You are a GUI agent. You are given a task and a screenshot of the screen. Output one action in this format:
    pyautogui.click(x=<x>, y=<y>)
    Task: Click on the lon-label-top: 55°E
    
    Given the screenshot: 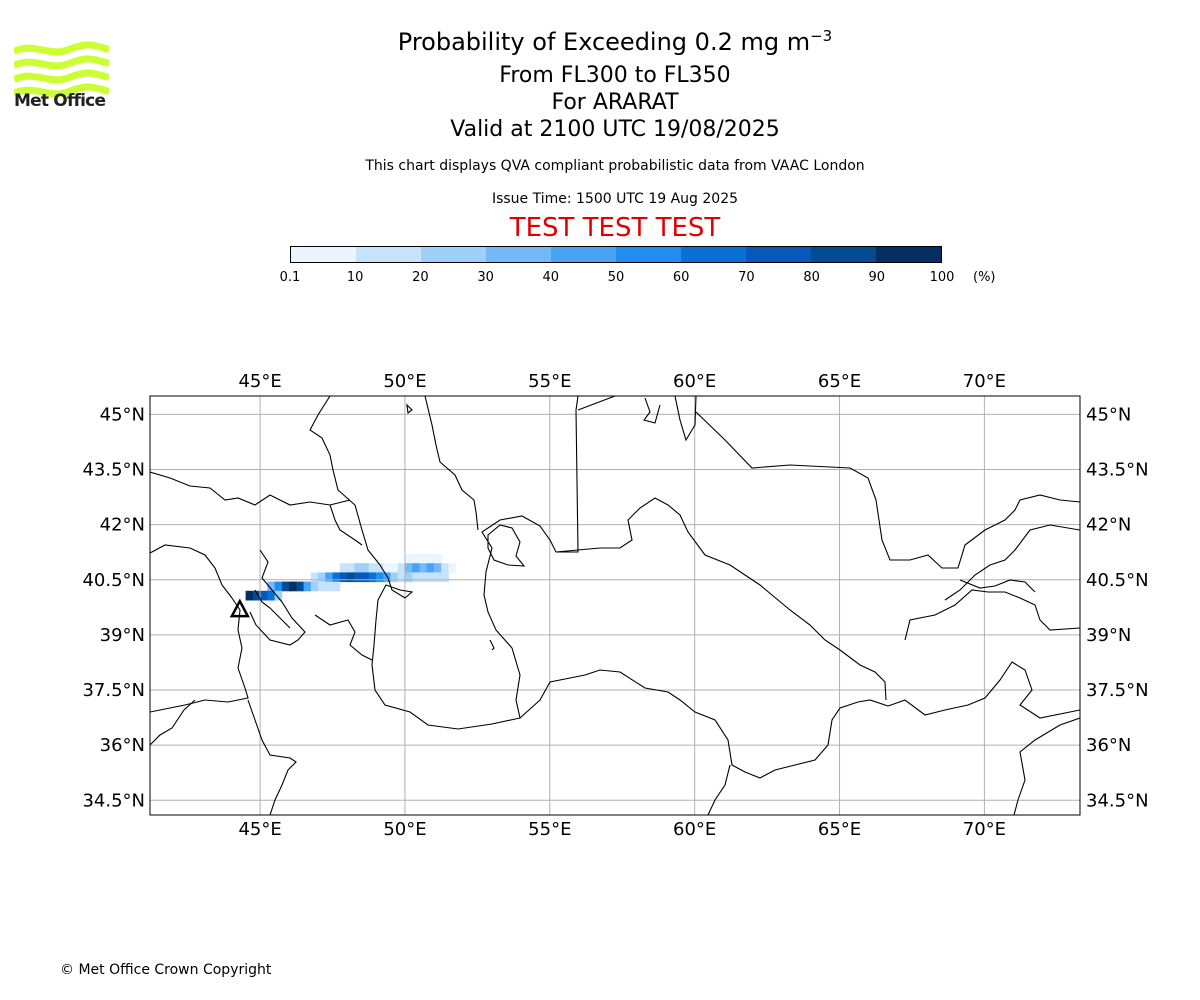 What is the action you would take?
    pyautogui.click(x=549, y=381)
    